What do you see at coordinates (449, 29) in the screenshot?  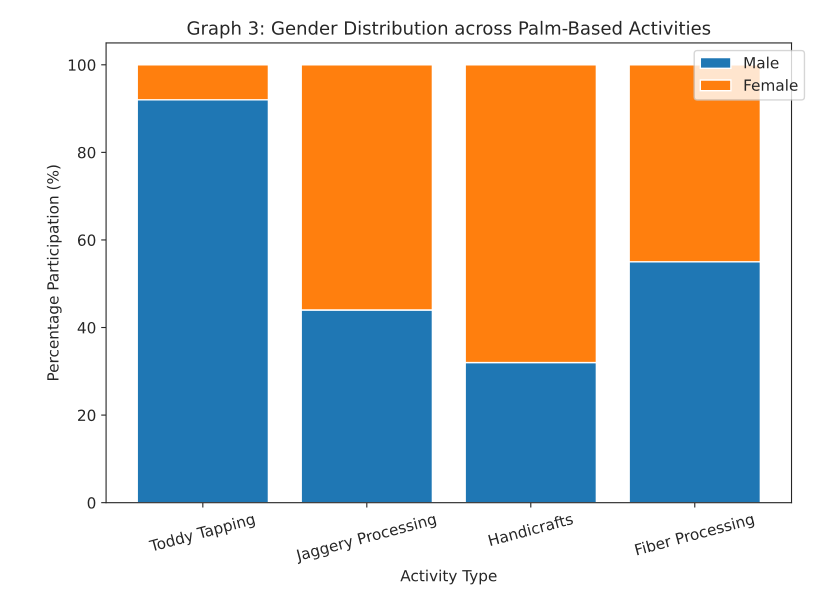 I see `chart-title: Graph 3: Gender Distribution across Palm-Based Activities` at bounding box center [449, 29].